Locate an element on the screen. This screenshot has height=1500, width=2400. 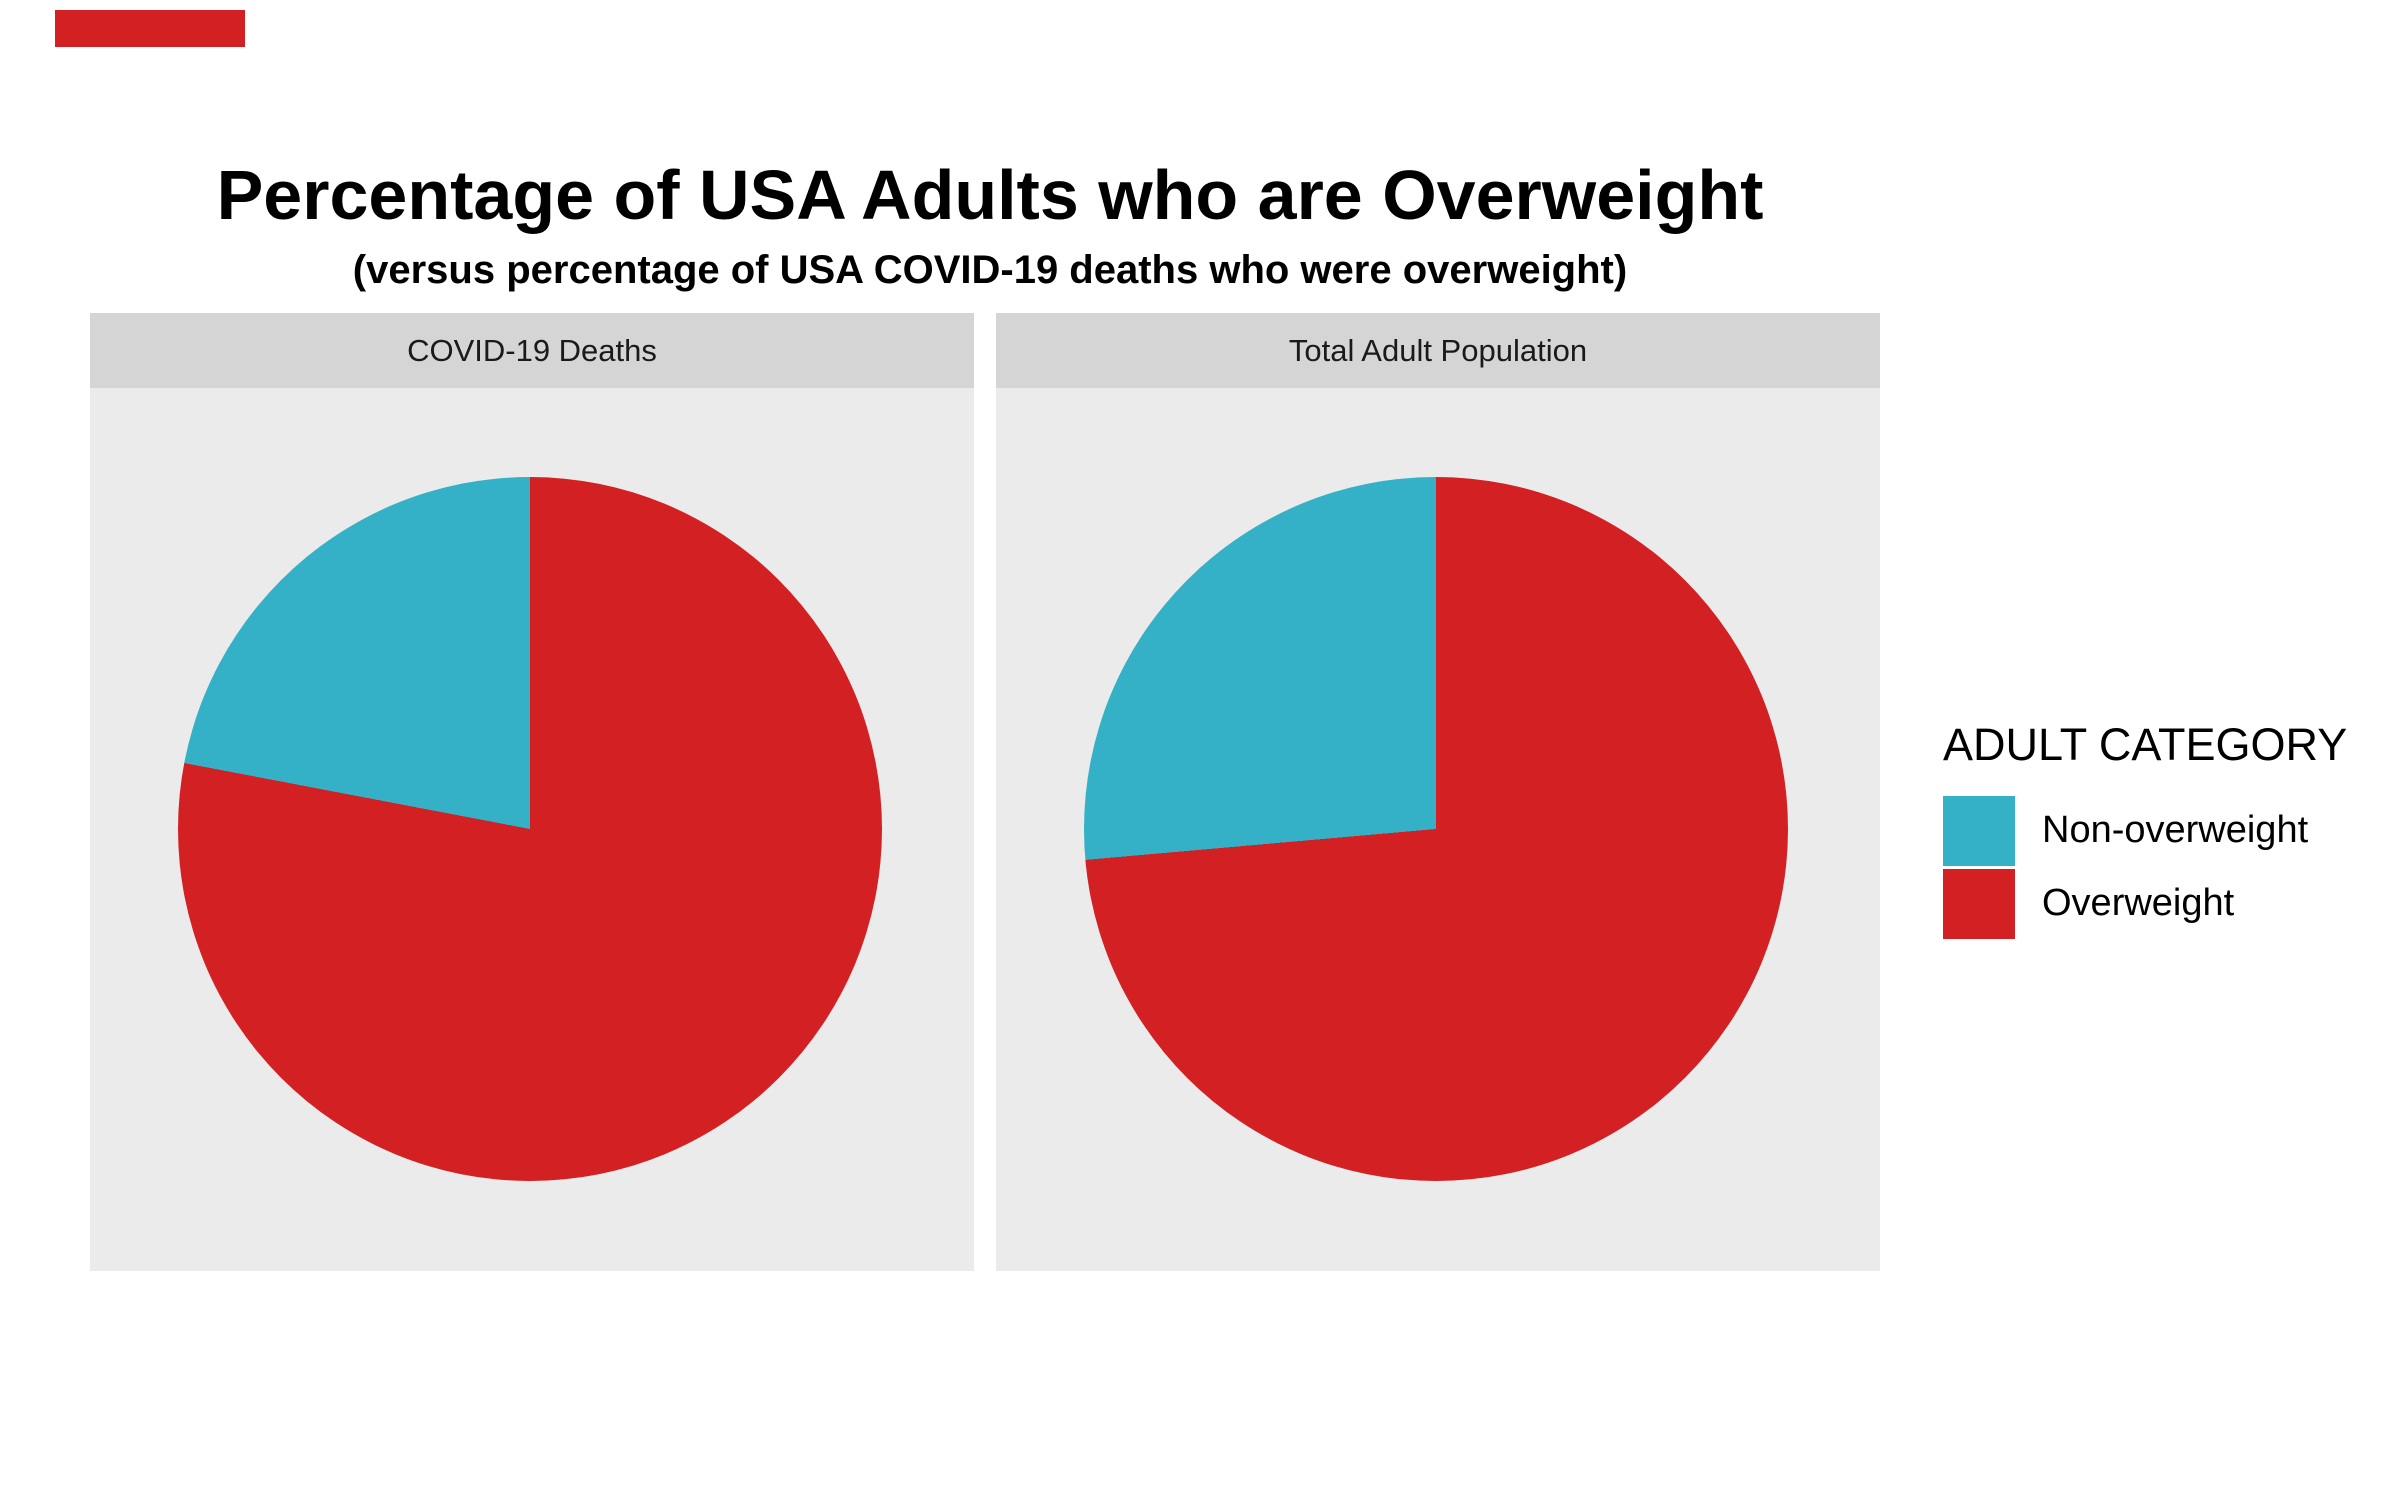
legend-item-non-overweight: Non-overweight is located at coordinates (2145, 830).